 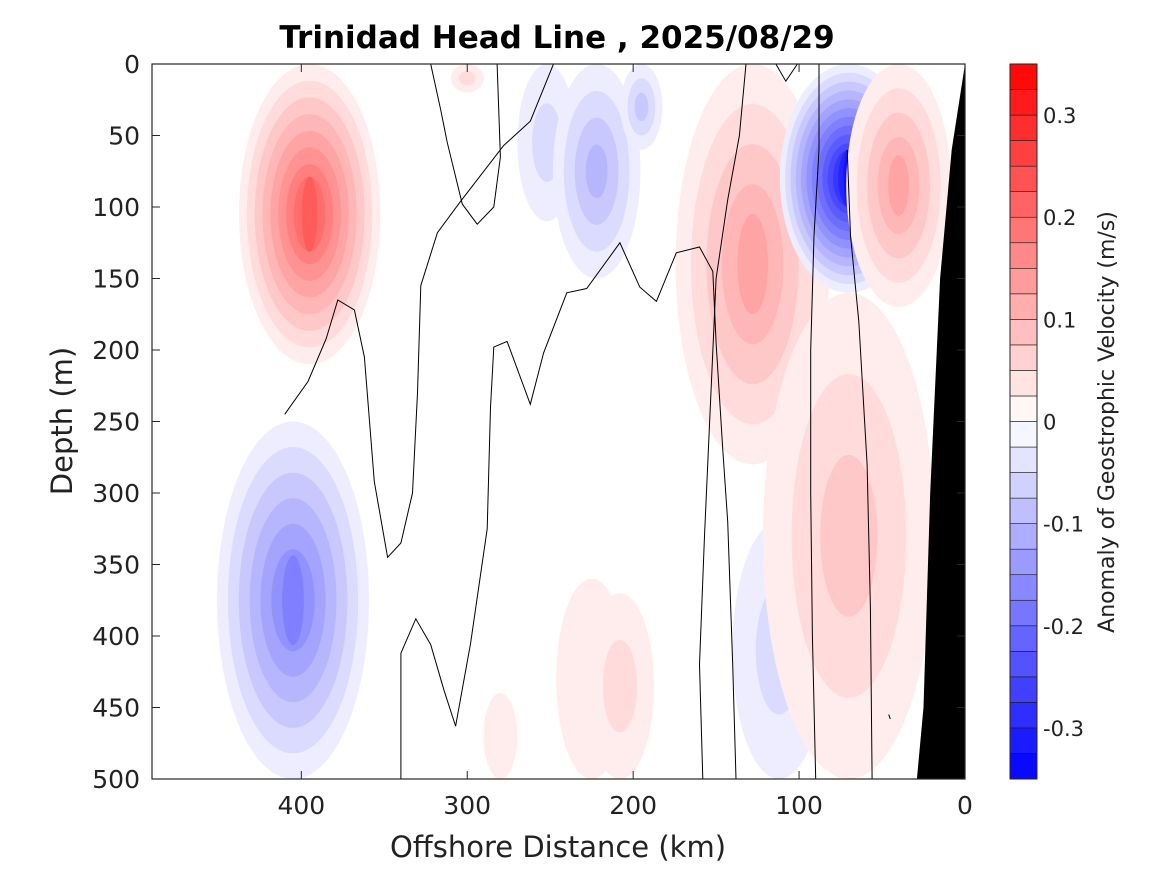 What do you see at coordinates (301, 805) in the screenshot?
I see `x-tick-label: 400` at bounding box center [301, 805].